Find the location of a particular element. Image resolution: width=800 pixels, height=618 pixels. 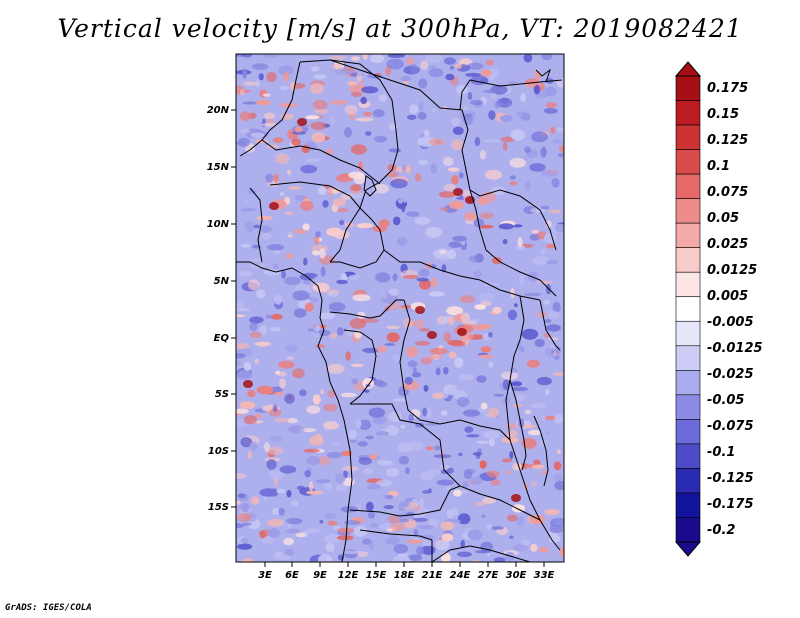

lon-label: 21E is located at coordinates (432, 575).